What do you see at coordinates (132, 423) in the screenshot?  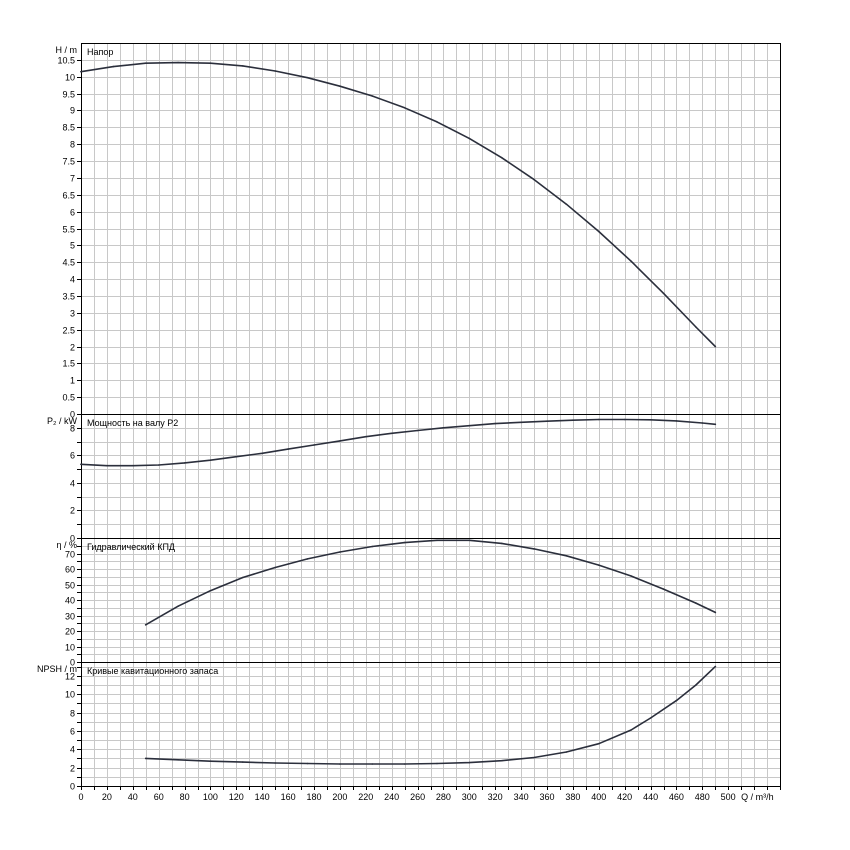 I see `power-panel-title: Мощность на валу P2` at bounding box center [132, 423].